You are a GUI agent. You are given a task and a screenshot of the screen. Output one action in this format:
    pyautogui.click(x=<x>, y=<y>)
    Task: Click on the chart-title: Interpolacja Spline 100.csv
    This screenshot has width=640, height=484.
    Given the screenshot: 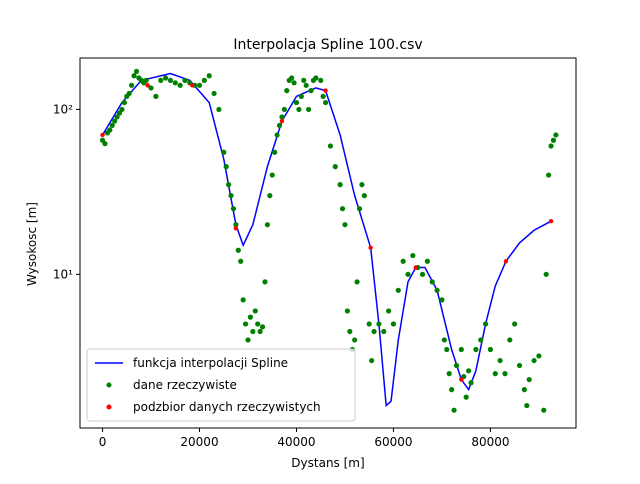 What is the action you would take?
    pyautogui.click(x=327, y=45)
    